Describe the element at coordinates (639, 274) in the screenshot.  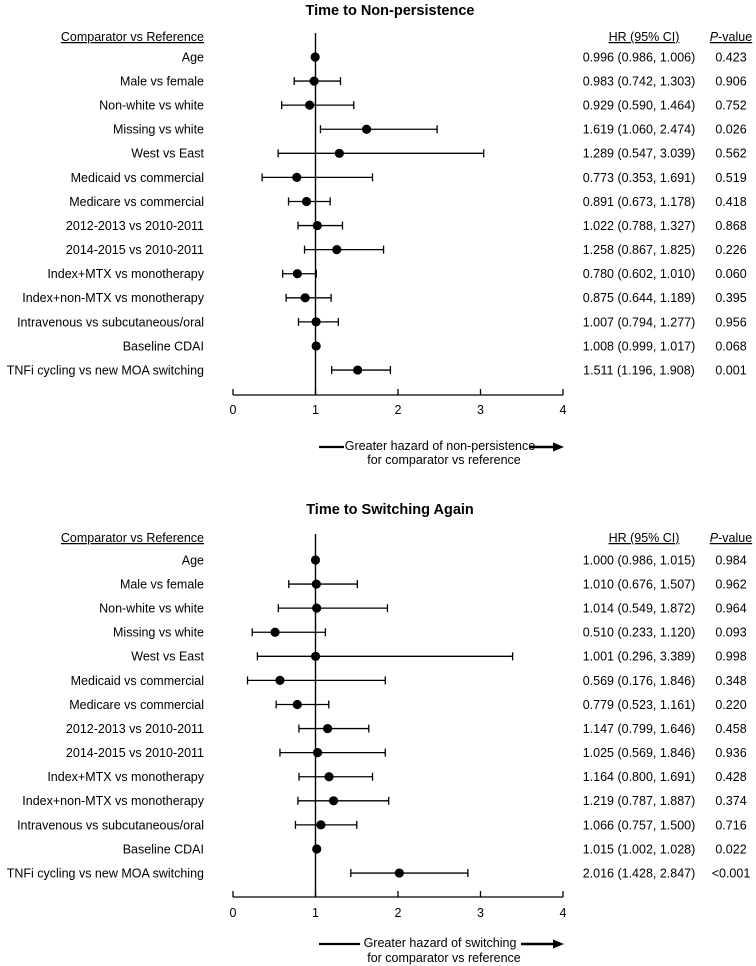
I see `hr-ci-value: 0.780 (0.602, 1.010)` at that location.